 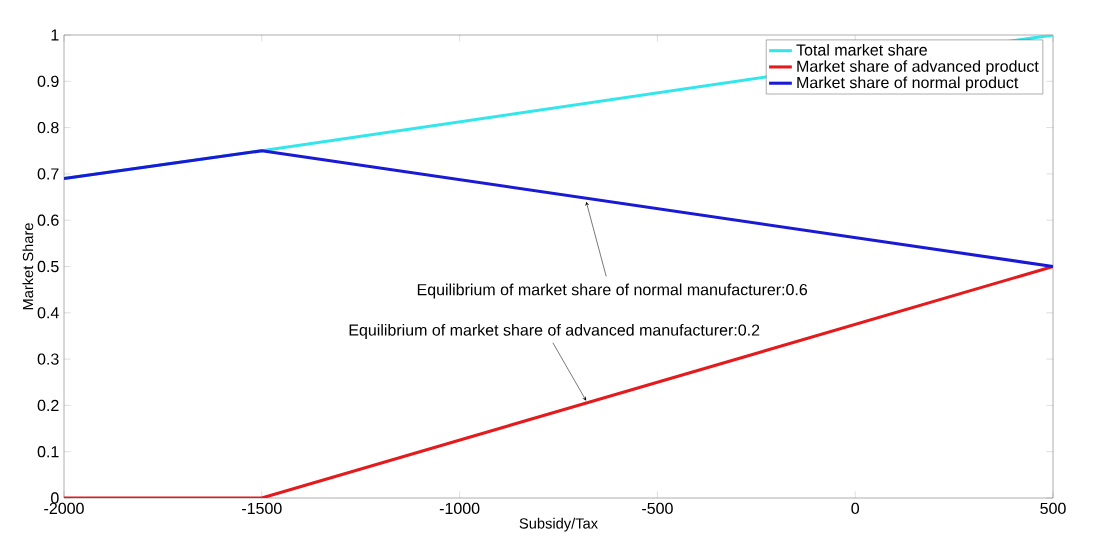 I want to click on y-tick-label: 0.4, so click(x=48, y=313).